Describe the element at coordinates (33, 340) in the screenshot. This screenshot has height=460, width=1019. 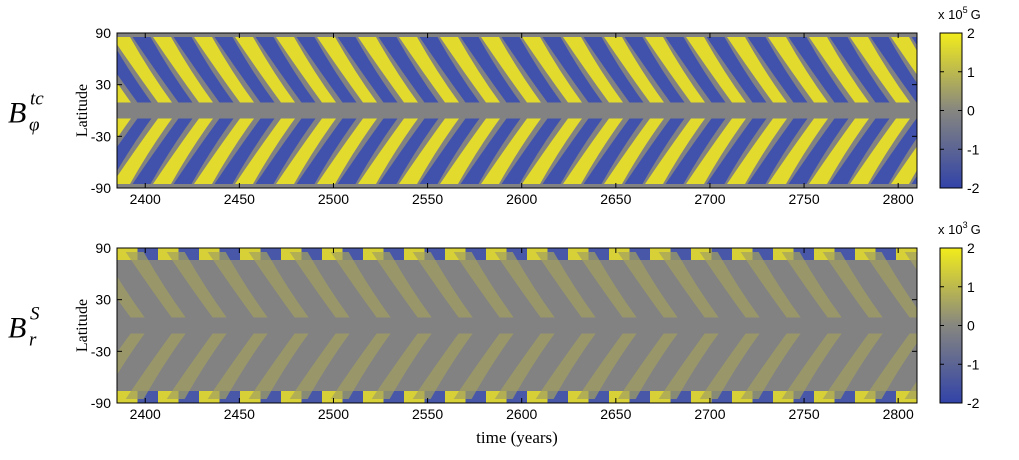
I see `panel-label-sub: r` at that location.